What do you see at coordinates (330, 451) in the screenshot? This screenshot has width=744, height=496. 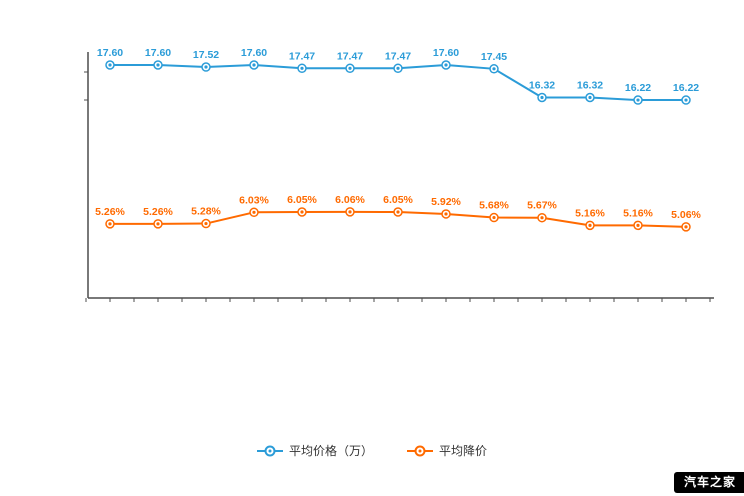 I see `legend-label-average-price: 平均价格（万）` at bounding box center [330, 451].